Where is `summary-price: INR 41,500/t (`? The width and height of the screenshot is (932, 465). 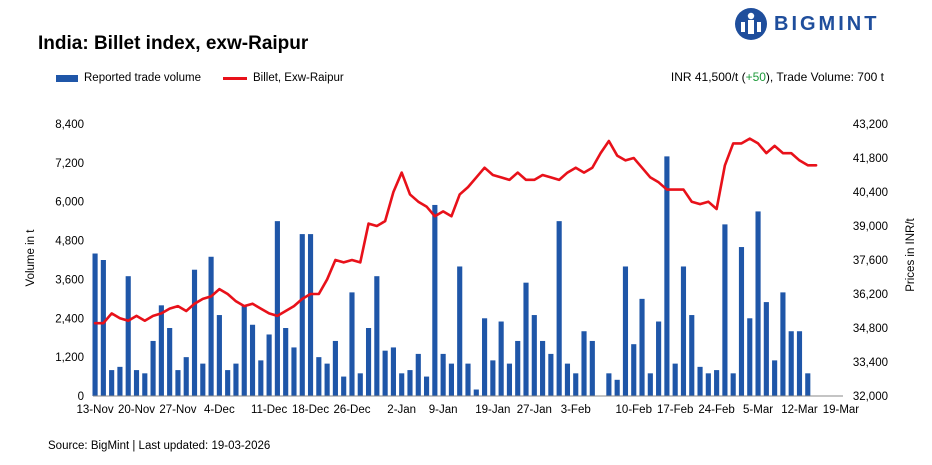
summary-price: INR 41,500/t ( is located at coordinates (708, 77).